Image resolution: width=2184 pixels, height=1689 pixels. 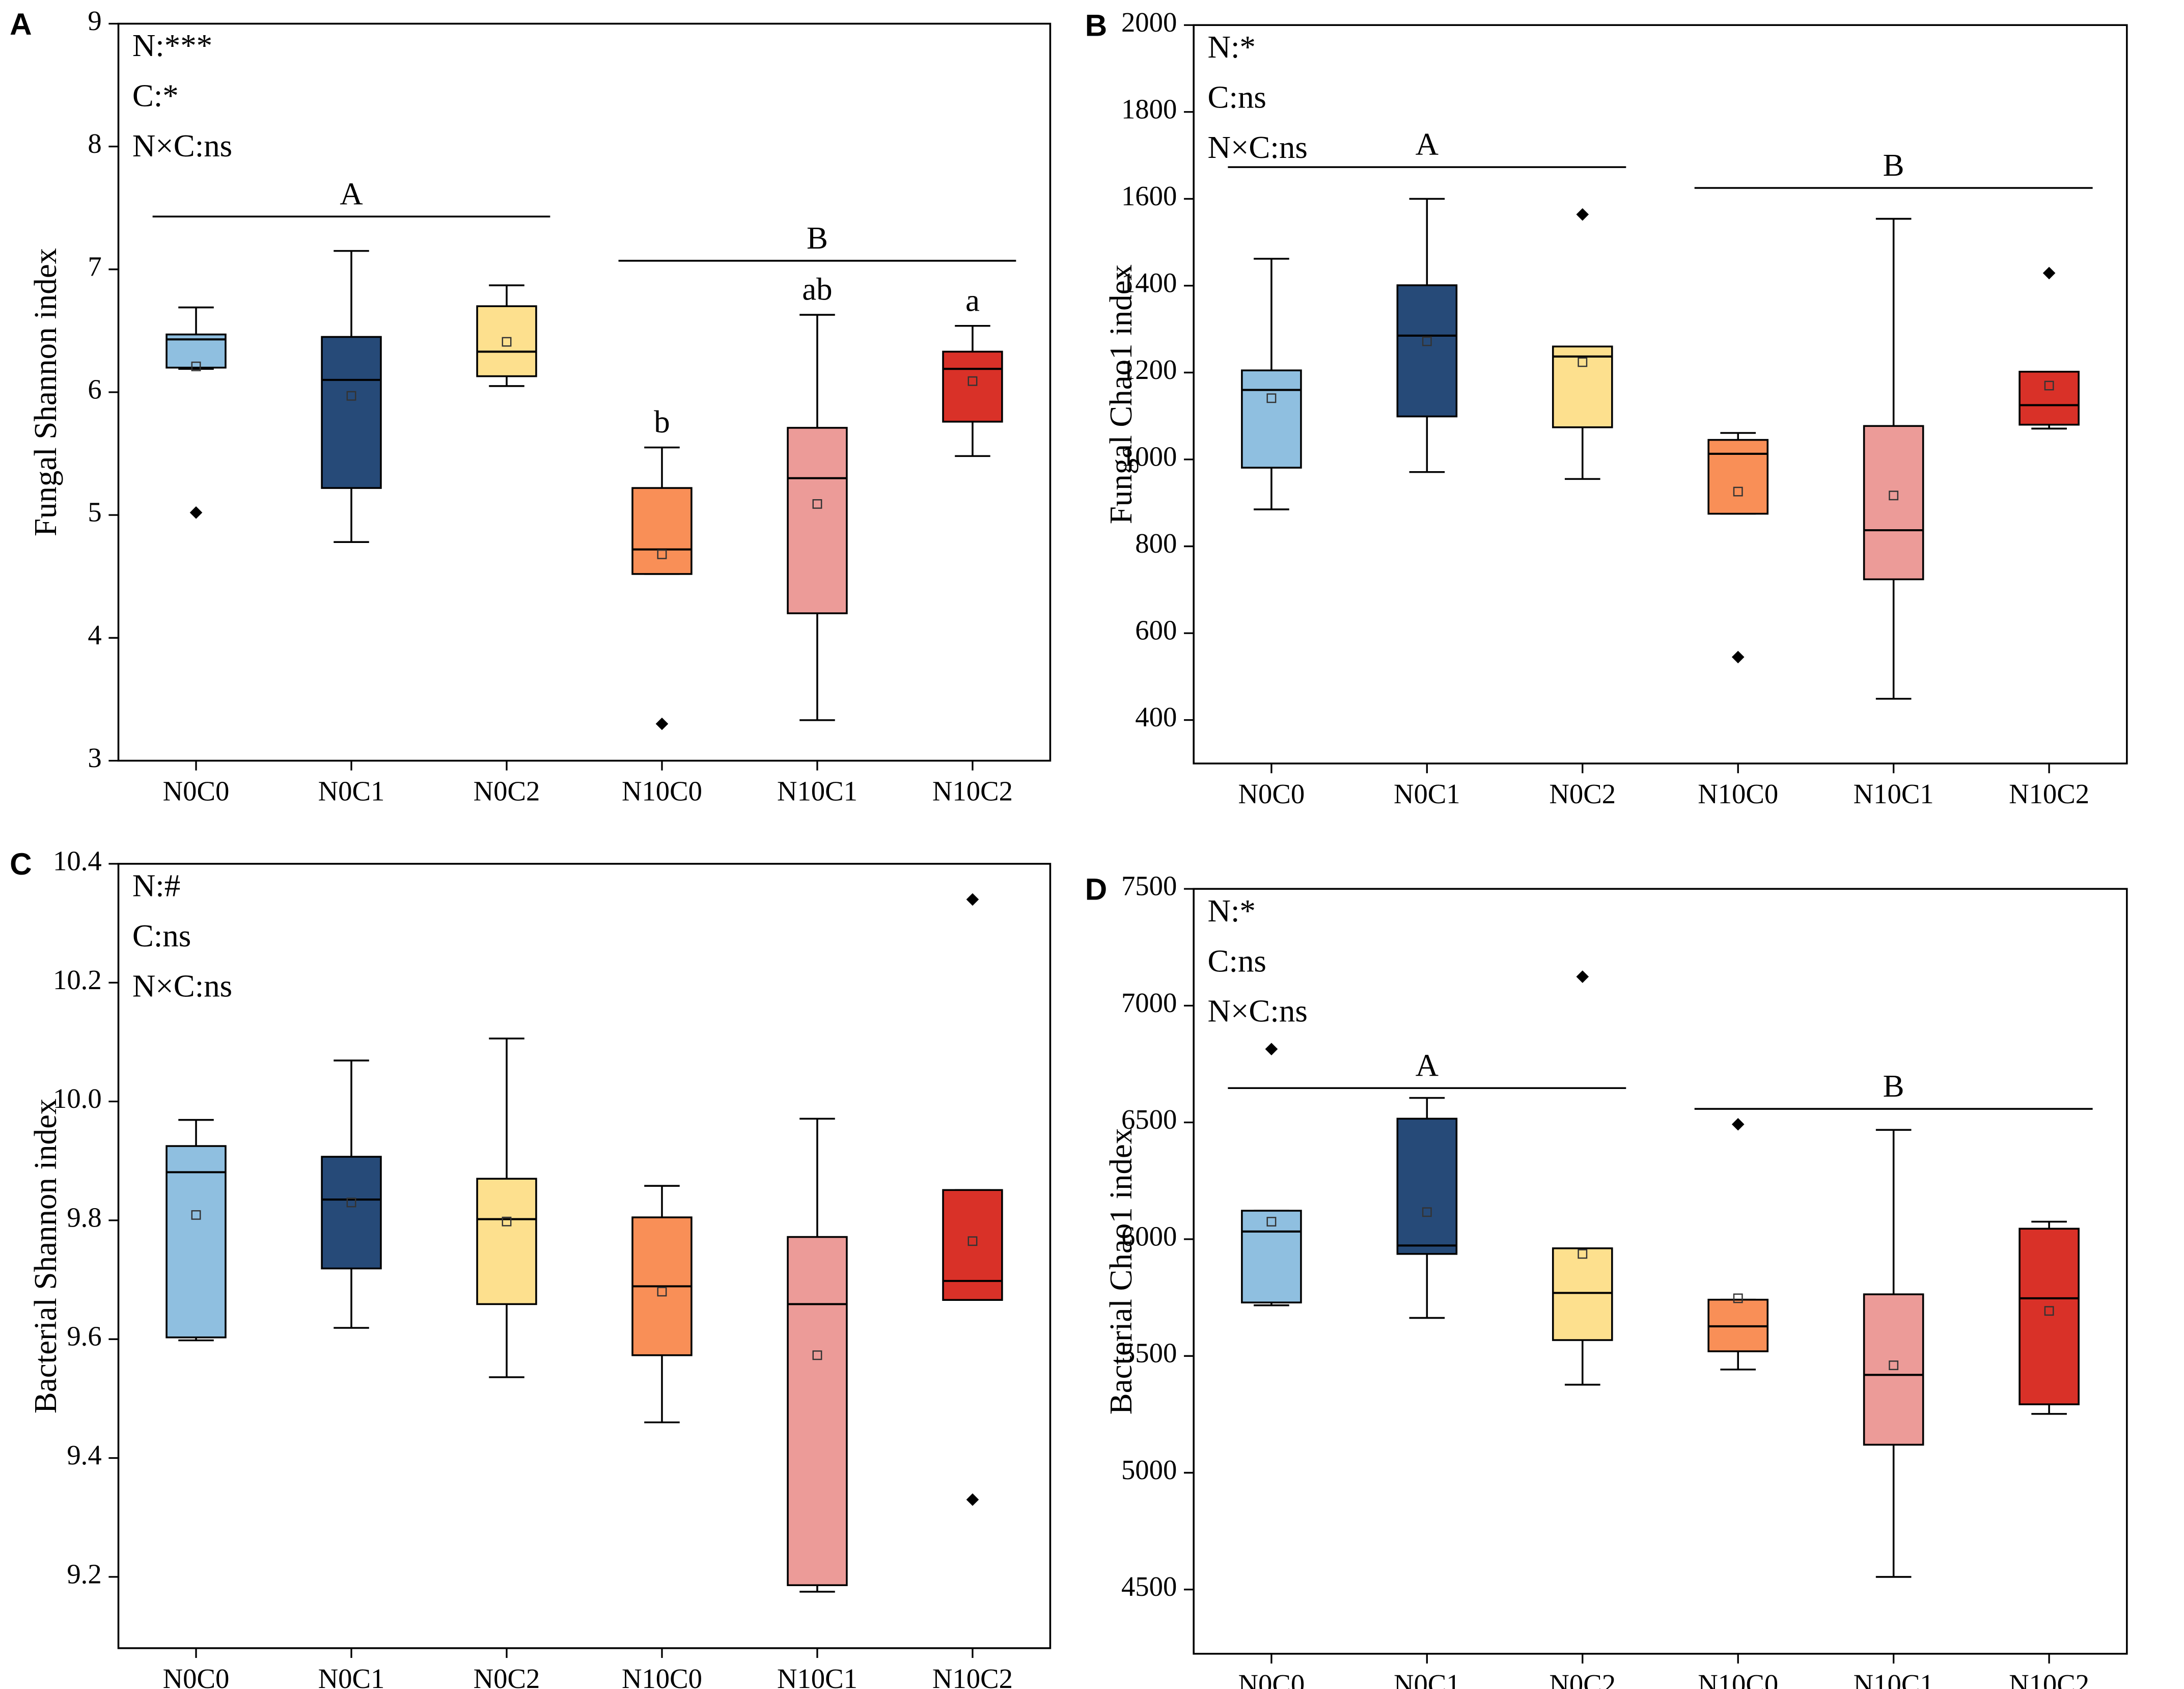 I want to click on panel-label: B, so click(x=1096, y=26).